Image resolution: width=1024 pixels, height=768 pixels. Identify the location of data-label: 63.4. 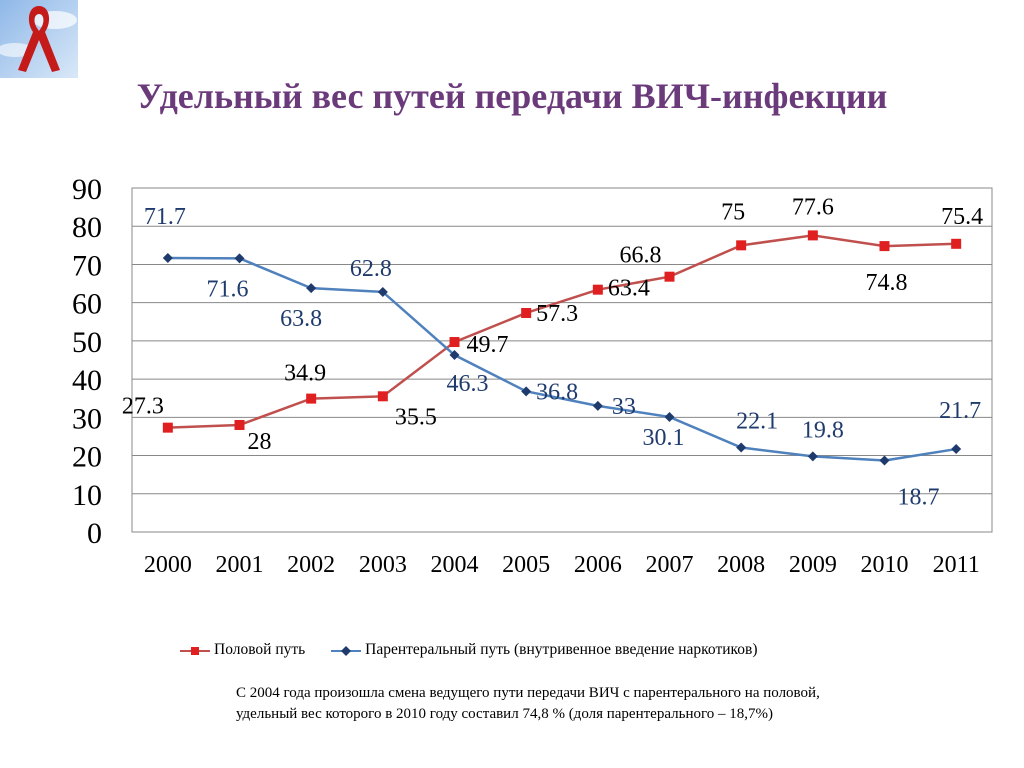
(629, 289).